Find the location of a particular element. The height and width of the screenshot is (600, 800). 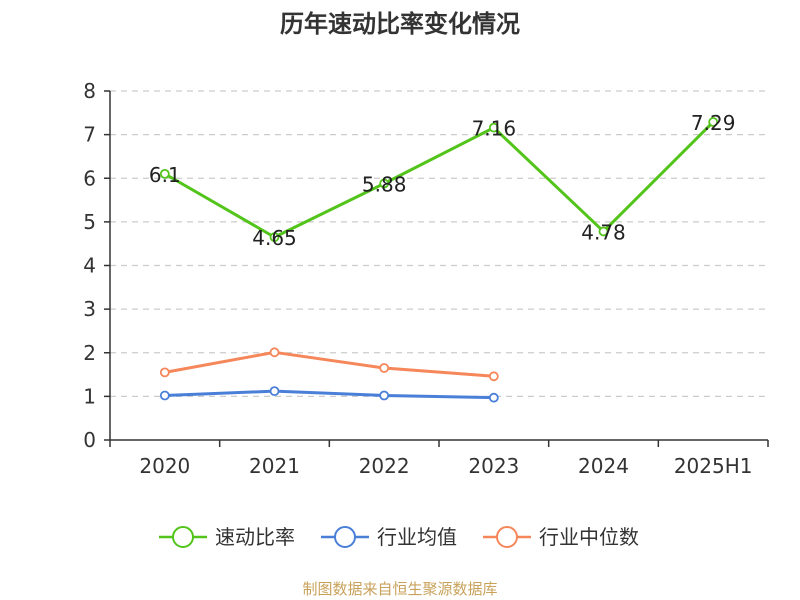

legend-item: 行业均值 is located at coordinates (389, 537).